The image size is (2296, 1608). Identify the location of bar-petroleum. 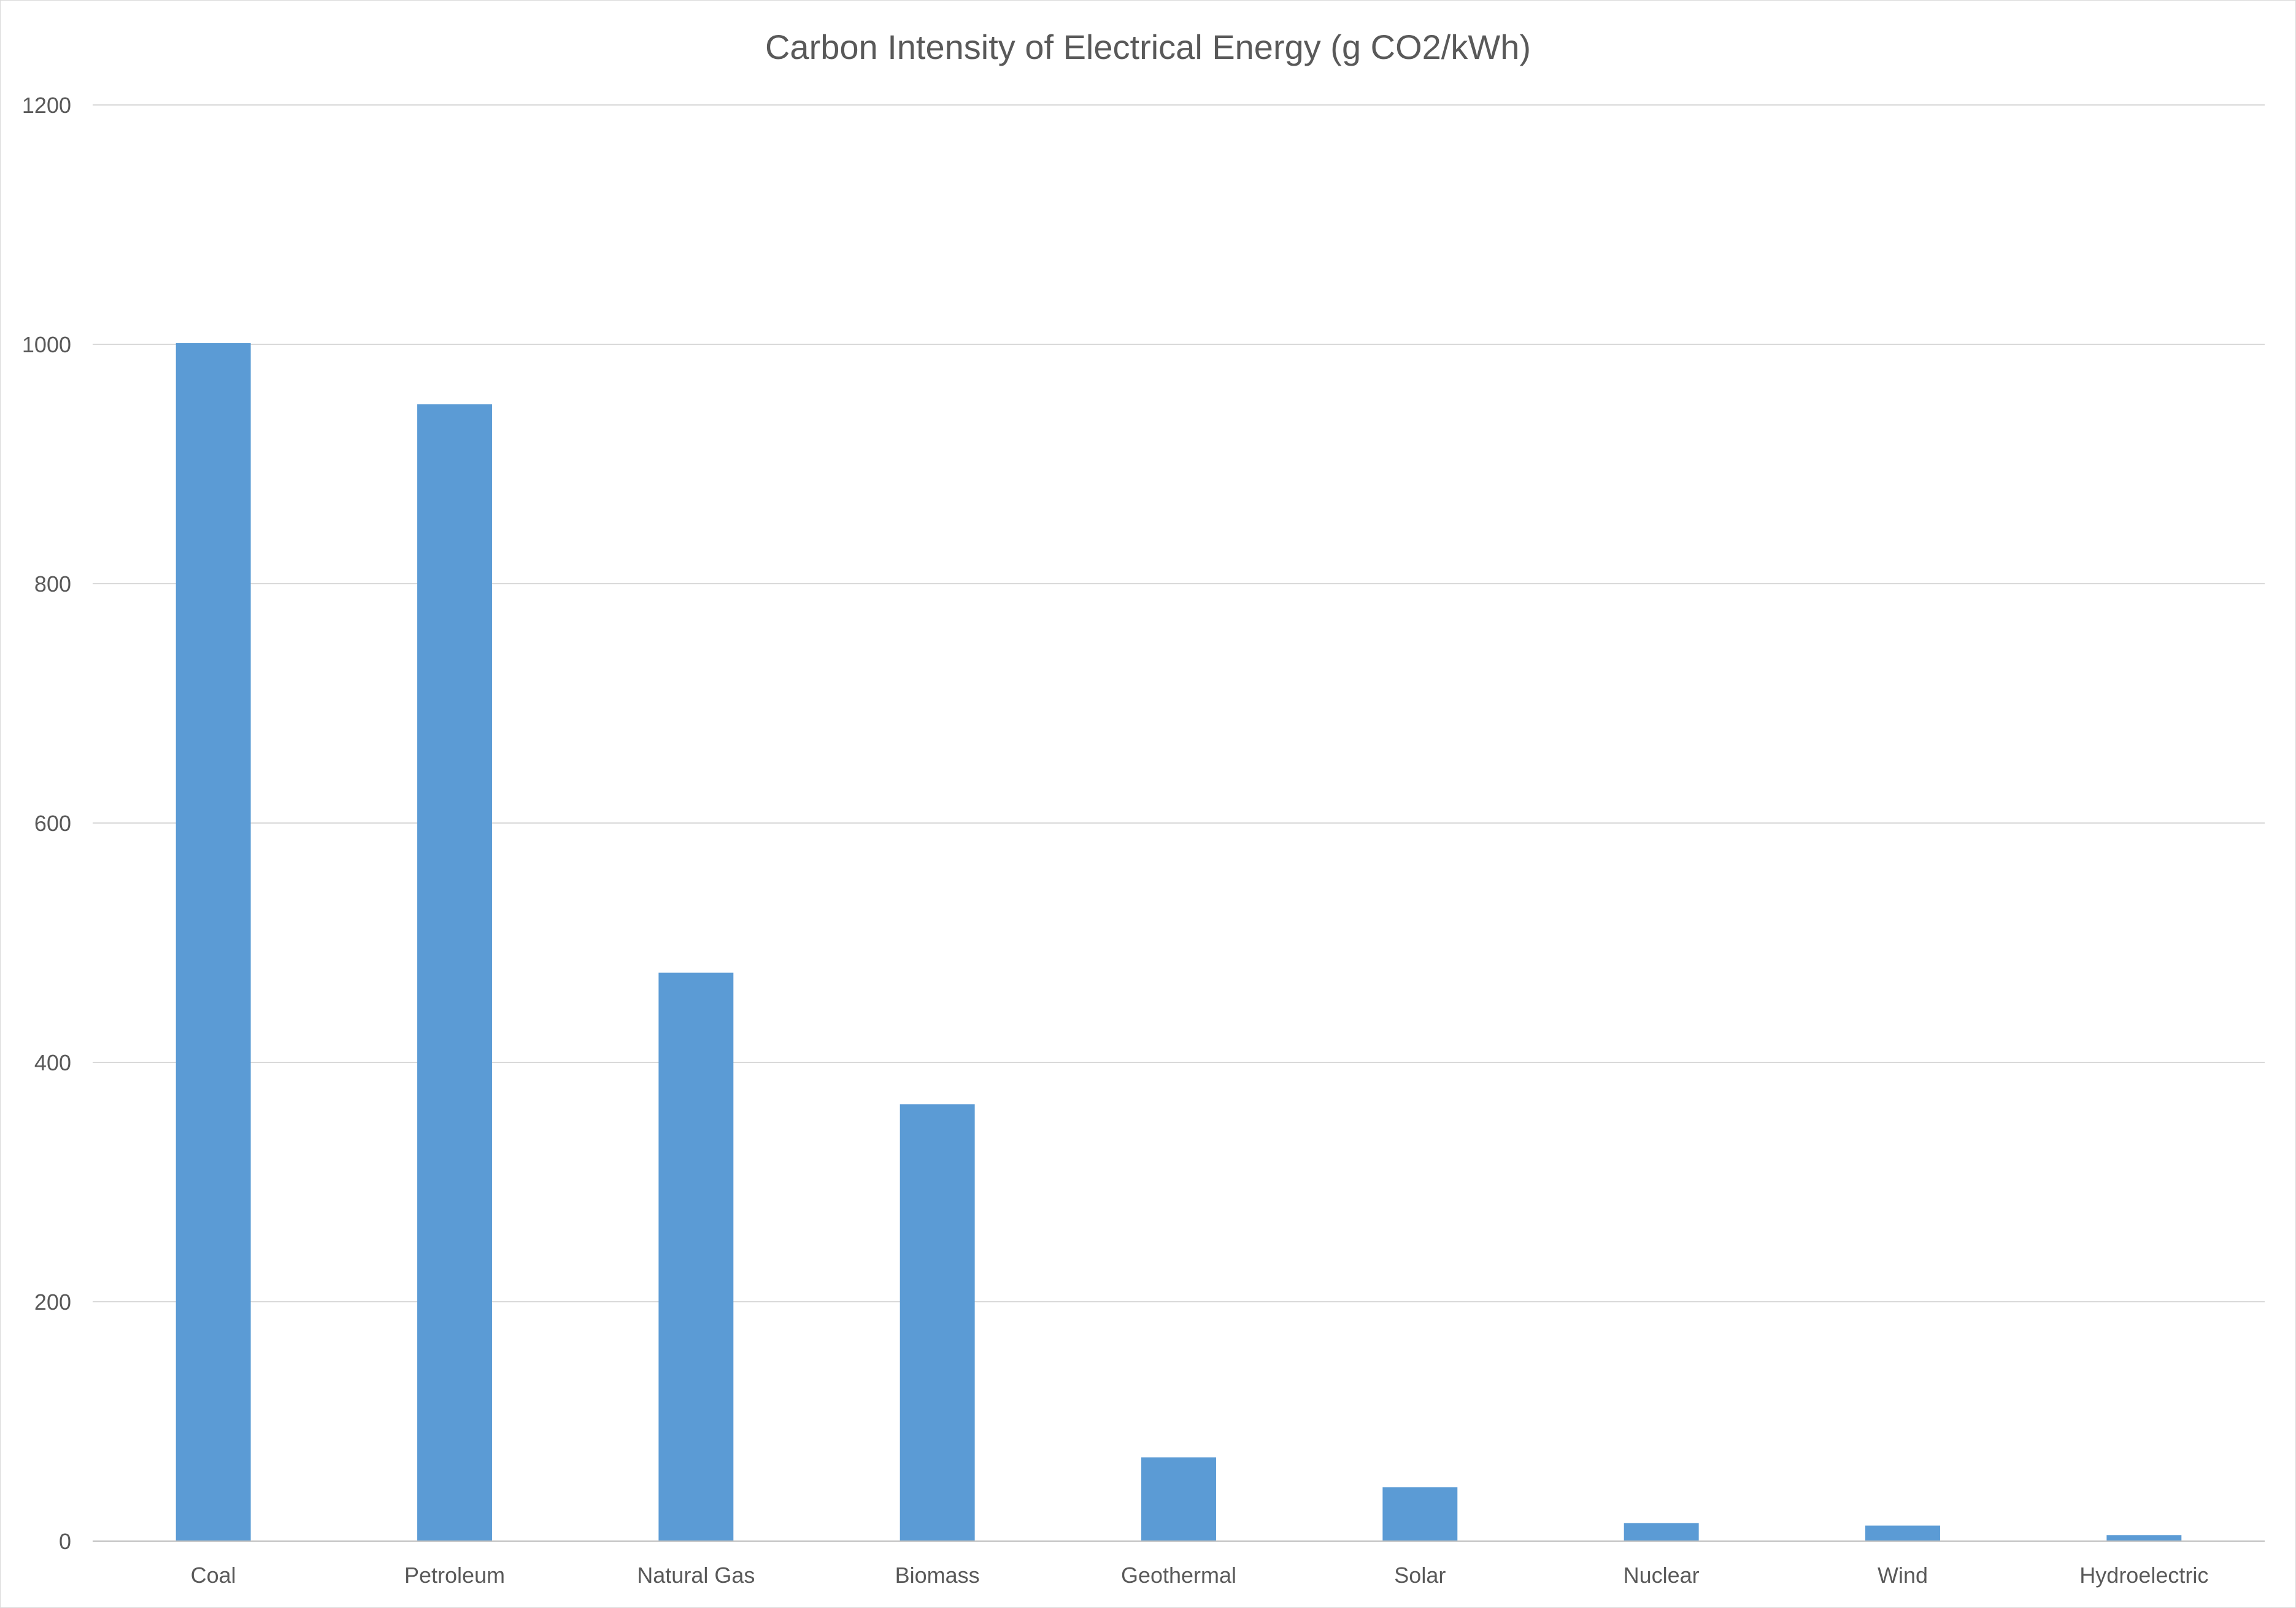
(454, 973).